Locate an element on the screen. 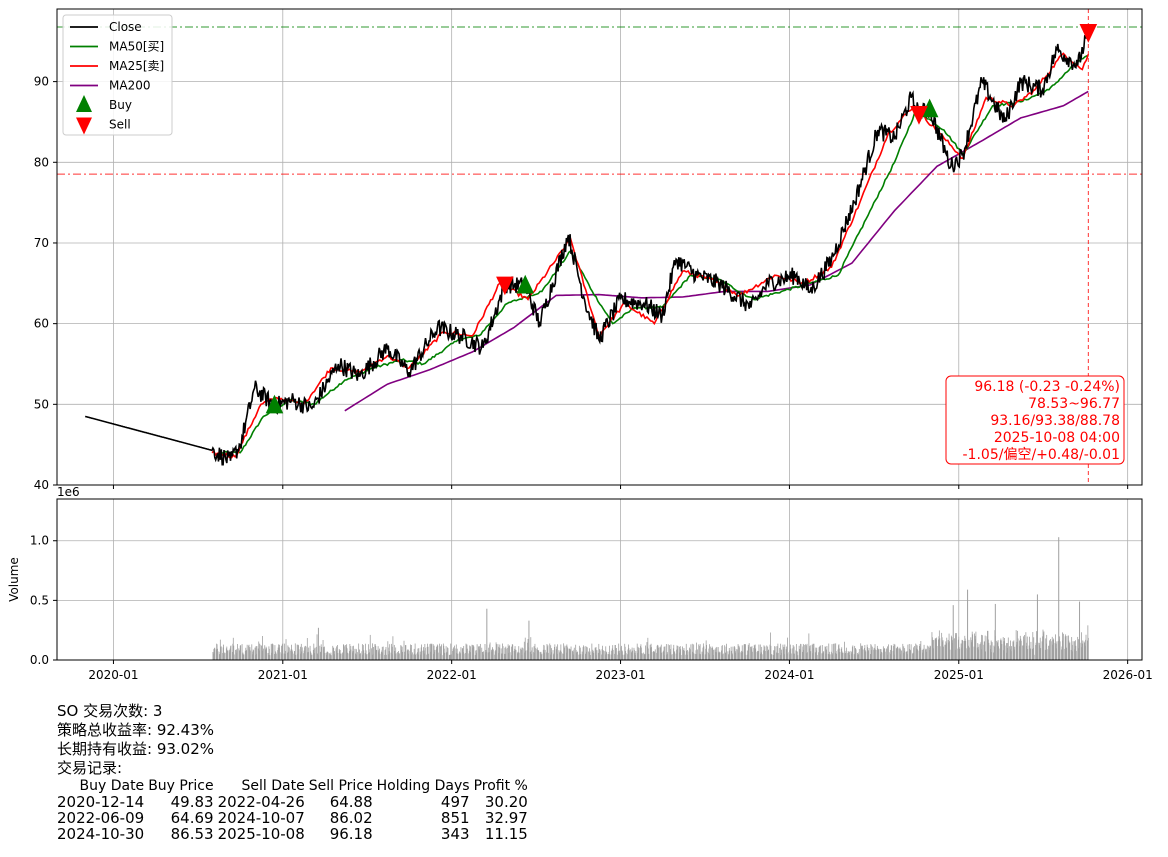 The width and height of the screenshot is (1168, 857). volume-offset-label: 1e6 is located at coordinates (68, 492).